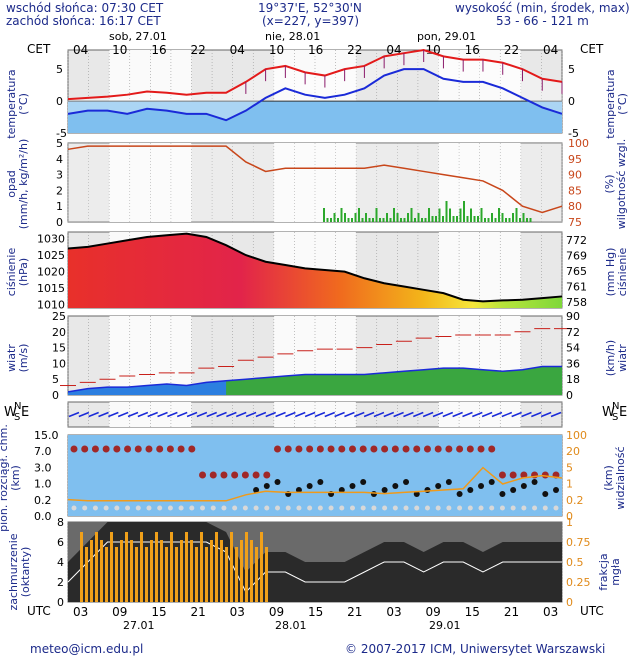 This screenshot has height=660, width=630. I want to click on humidity-line, so click(315, 179).